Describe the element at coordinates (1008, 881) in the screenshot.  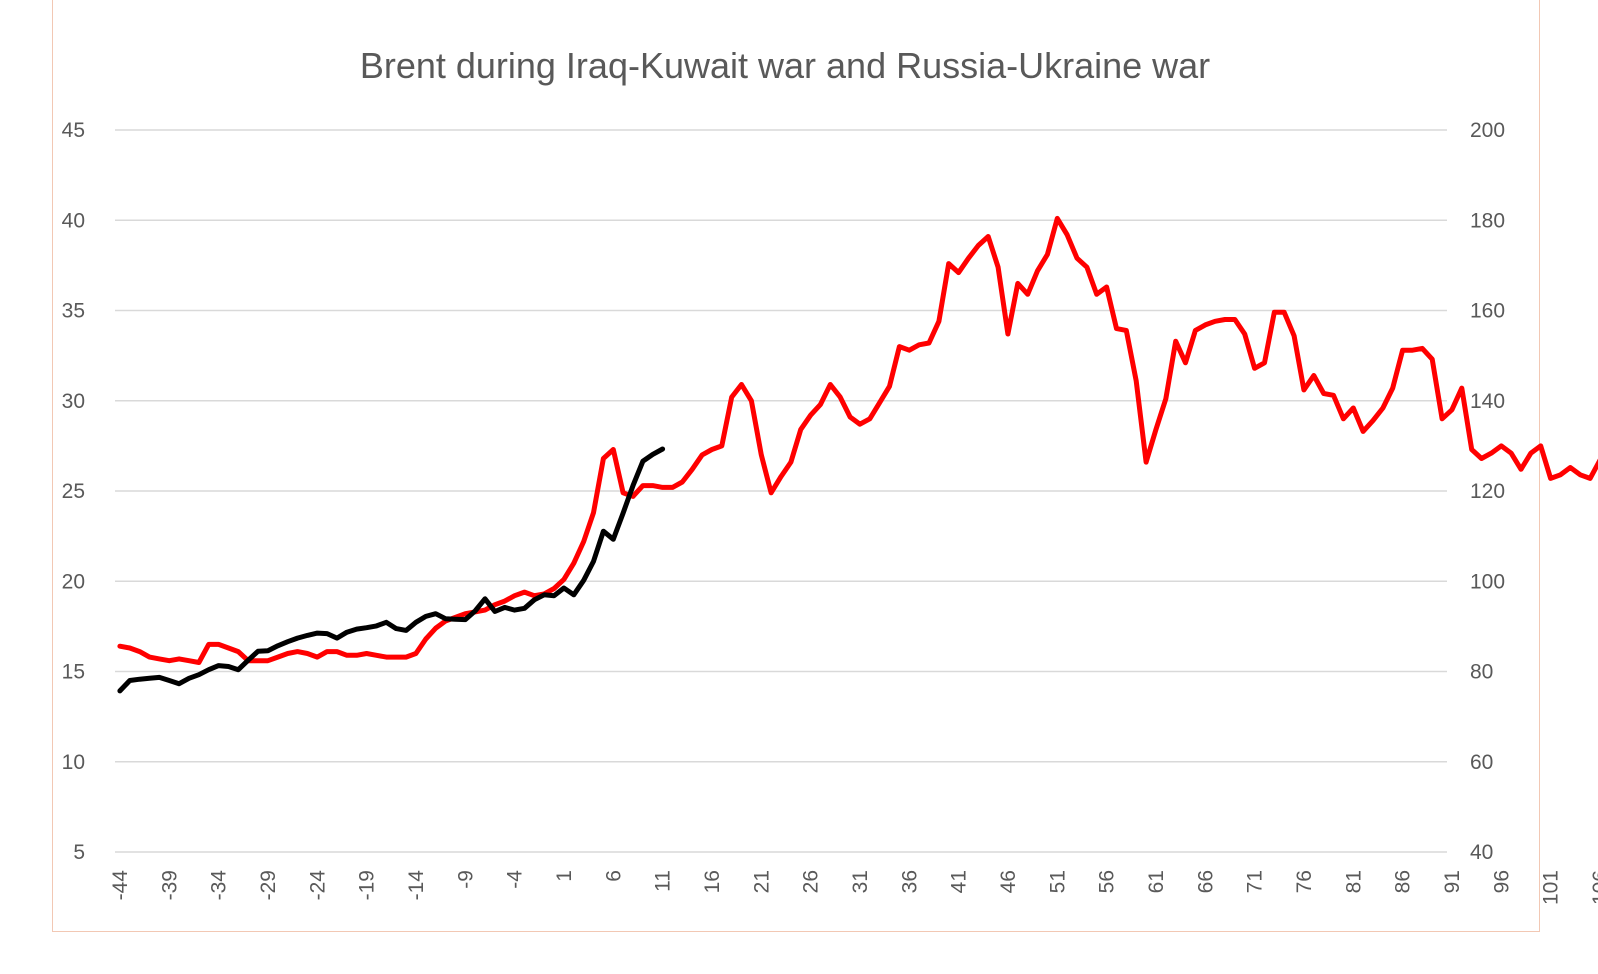
I see `x-tick-label: 46` at that location.